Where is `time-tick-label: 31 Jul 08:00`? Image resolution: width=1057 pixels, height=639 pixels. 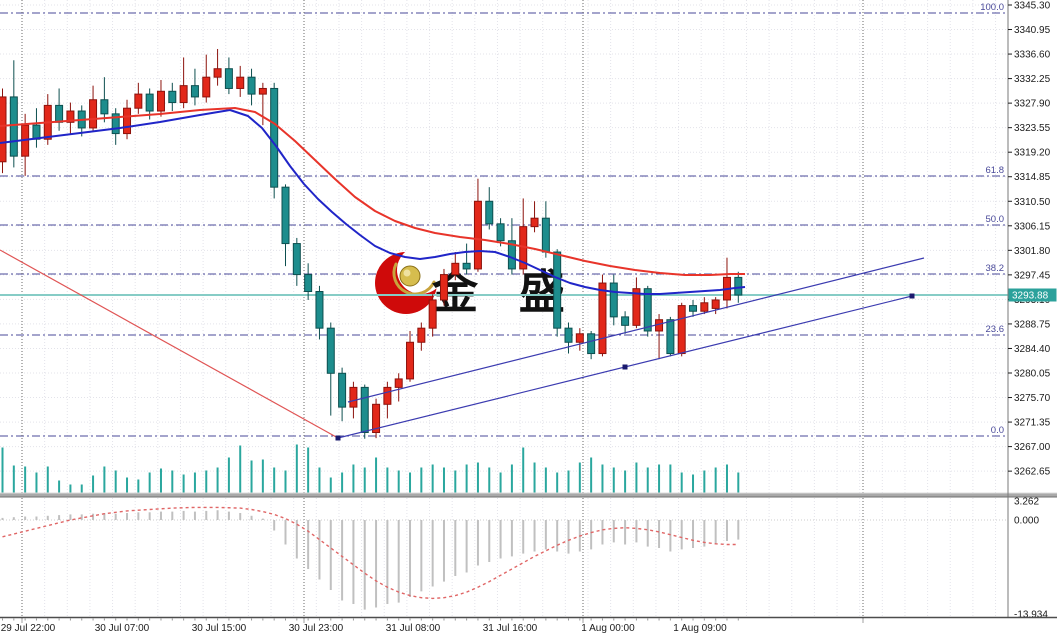
time-tick-label: 31 Jul 08:00 is located at coordinates (413, 628).